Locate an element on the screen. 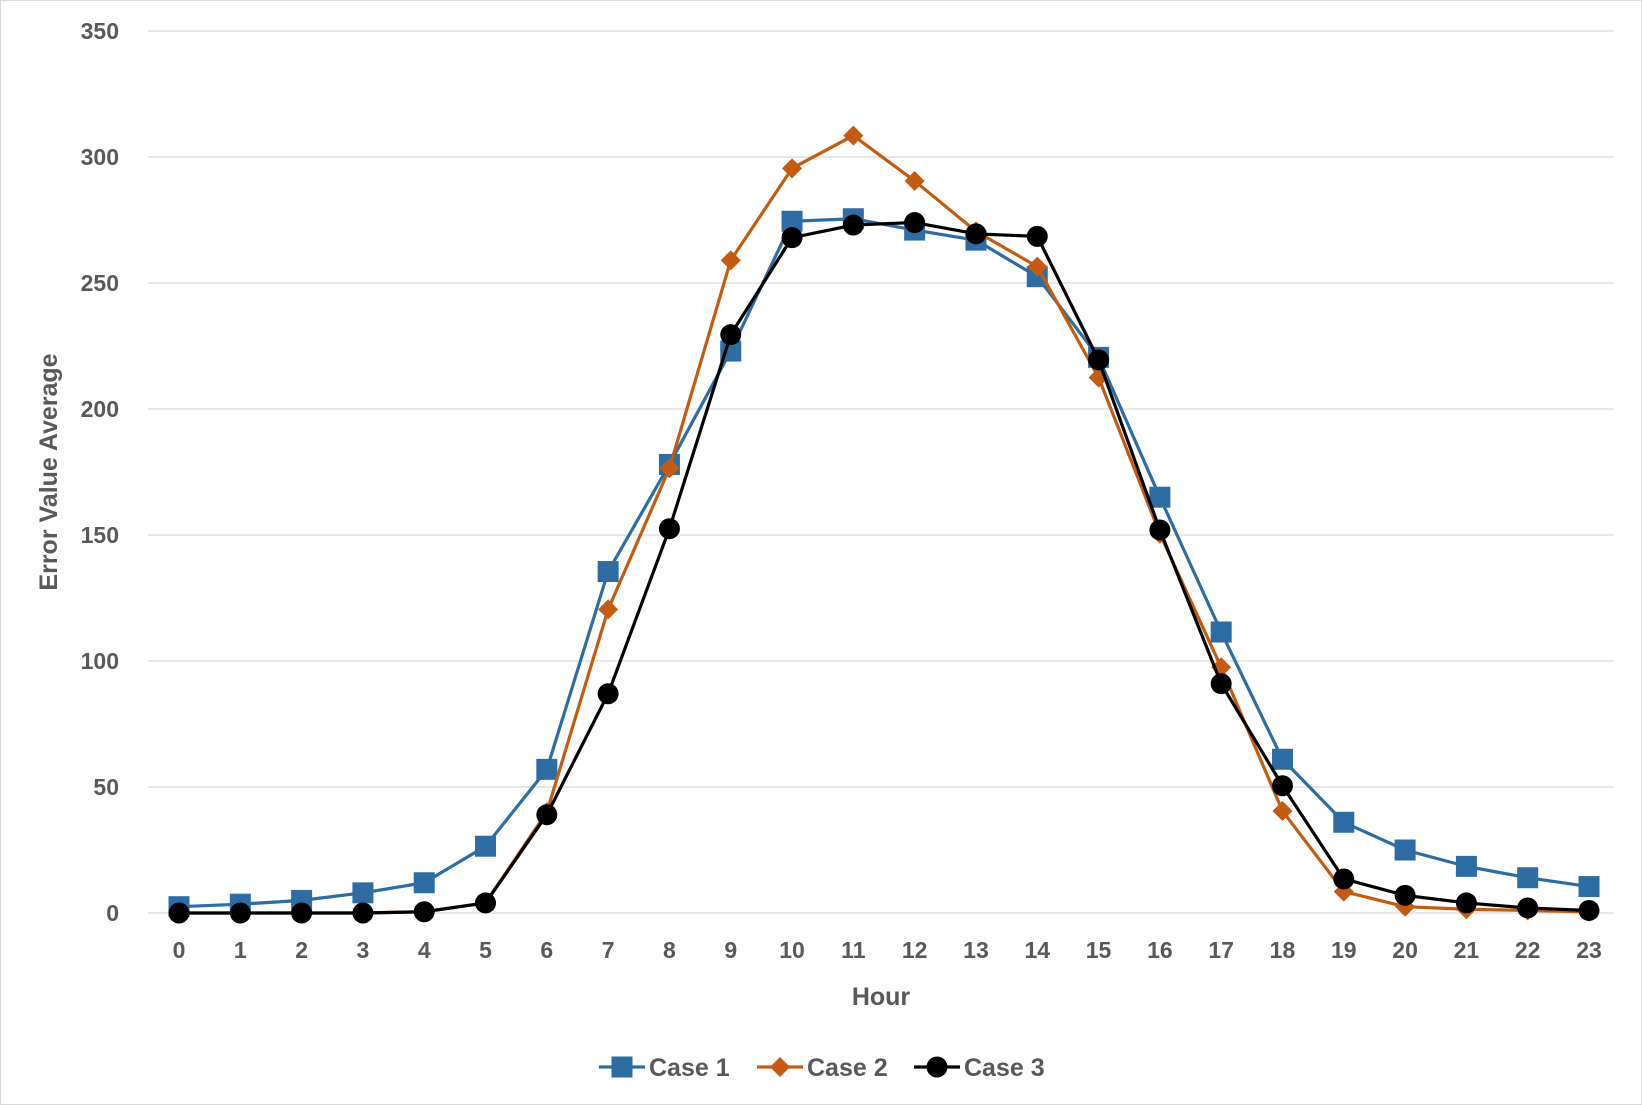 Image resolution: width=1642 pixels, height=1105 pixels. x-tick-label: 11 is located at coordinates (853, 950).